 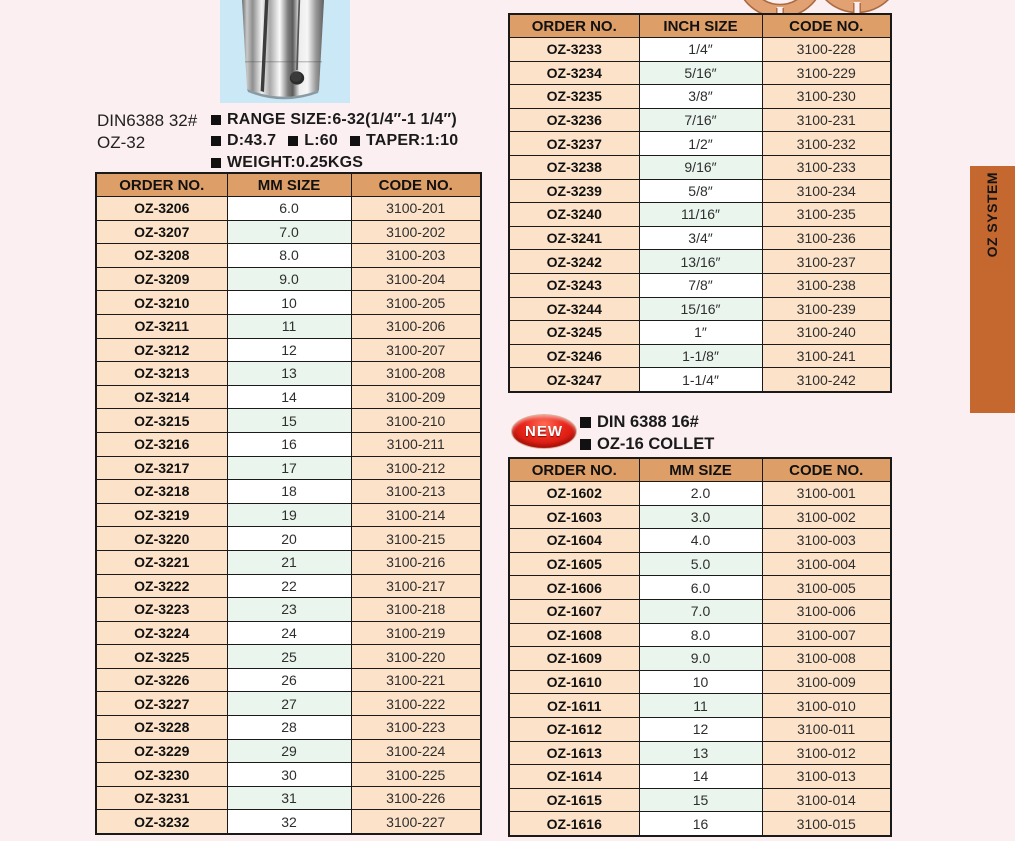 What do you see at coordinates (826, 611) in the screenshot?
I see `code-no-cell: 3100-006` at bounding box center [826, 611].